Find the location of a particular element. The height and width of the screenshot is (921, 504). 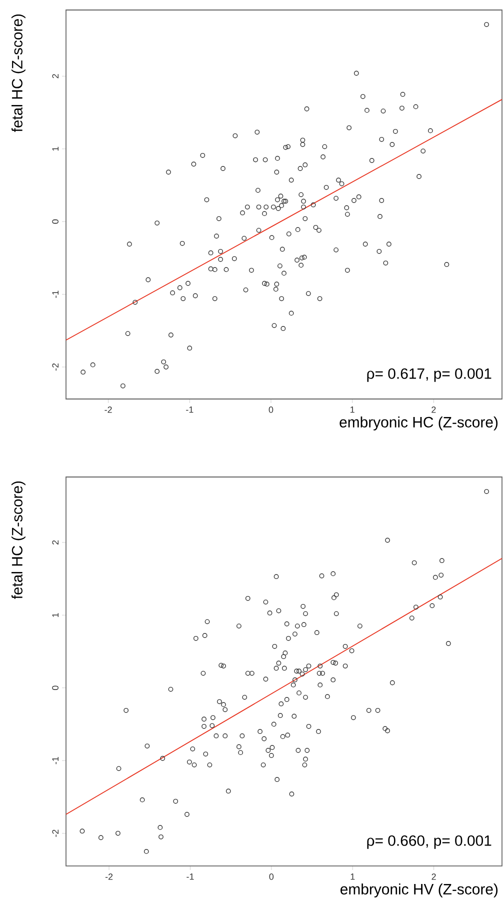

x-axis-title: embryonic HV (Z-score) is located at coordinates (419, 891).